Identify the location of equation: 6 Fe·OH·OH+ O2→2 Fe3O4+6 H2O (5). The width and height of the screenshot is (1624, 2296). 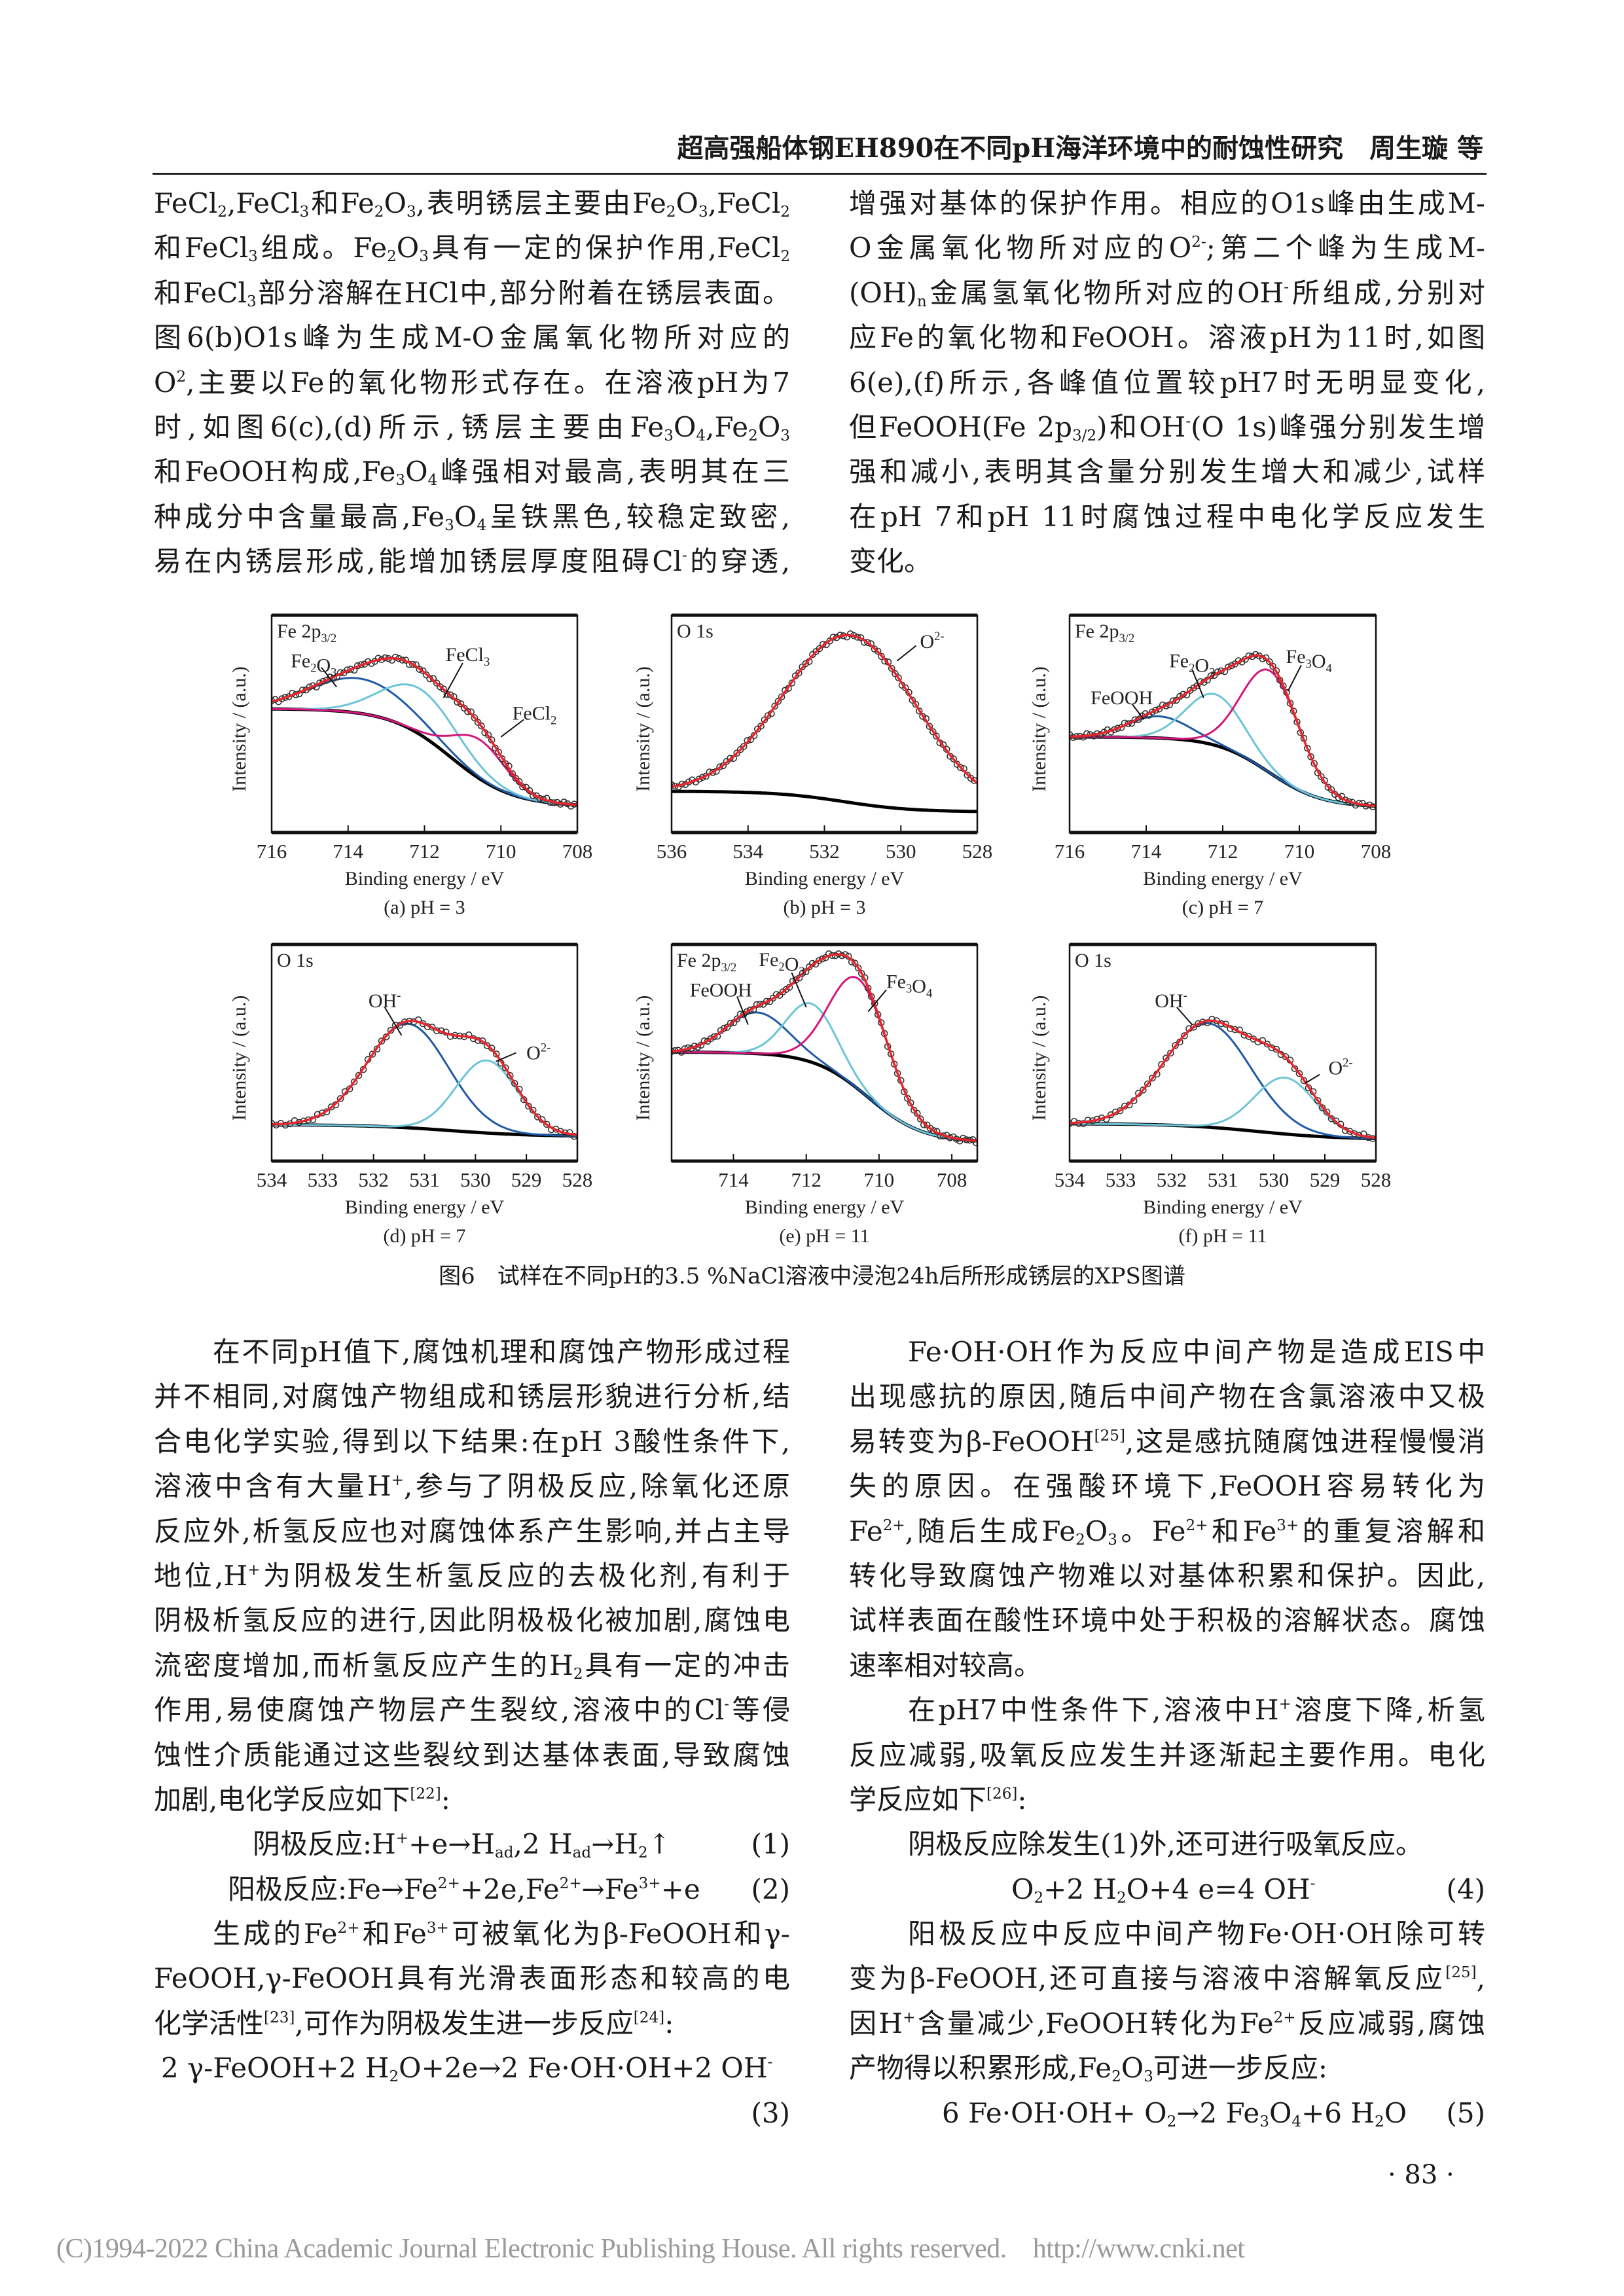
(1167, 2113).